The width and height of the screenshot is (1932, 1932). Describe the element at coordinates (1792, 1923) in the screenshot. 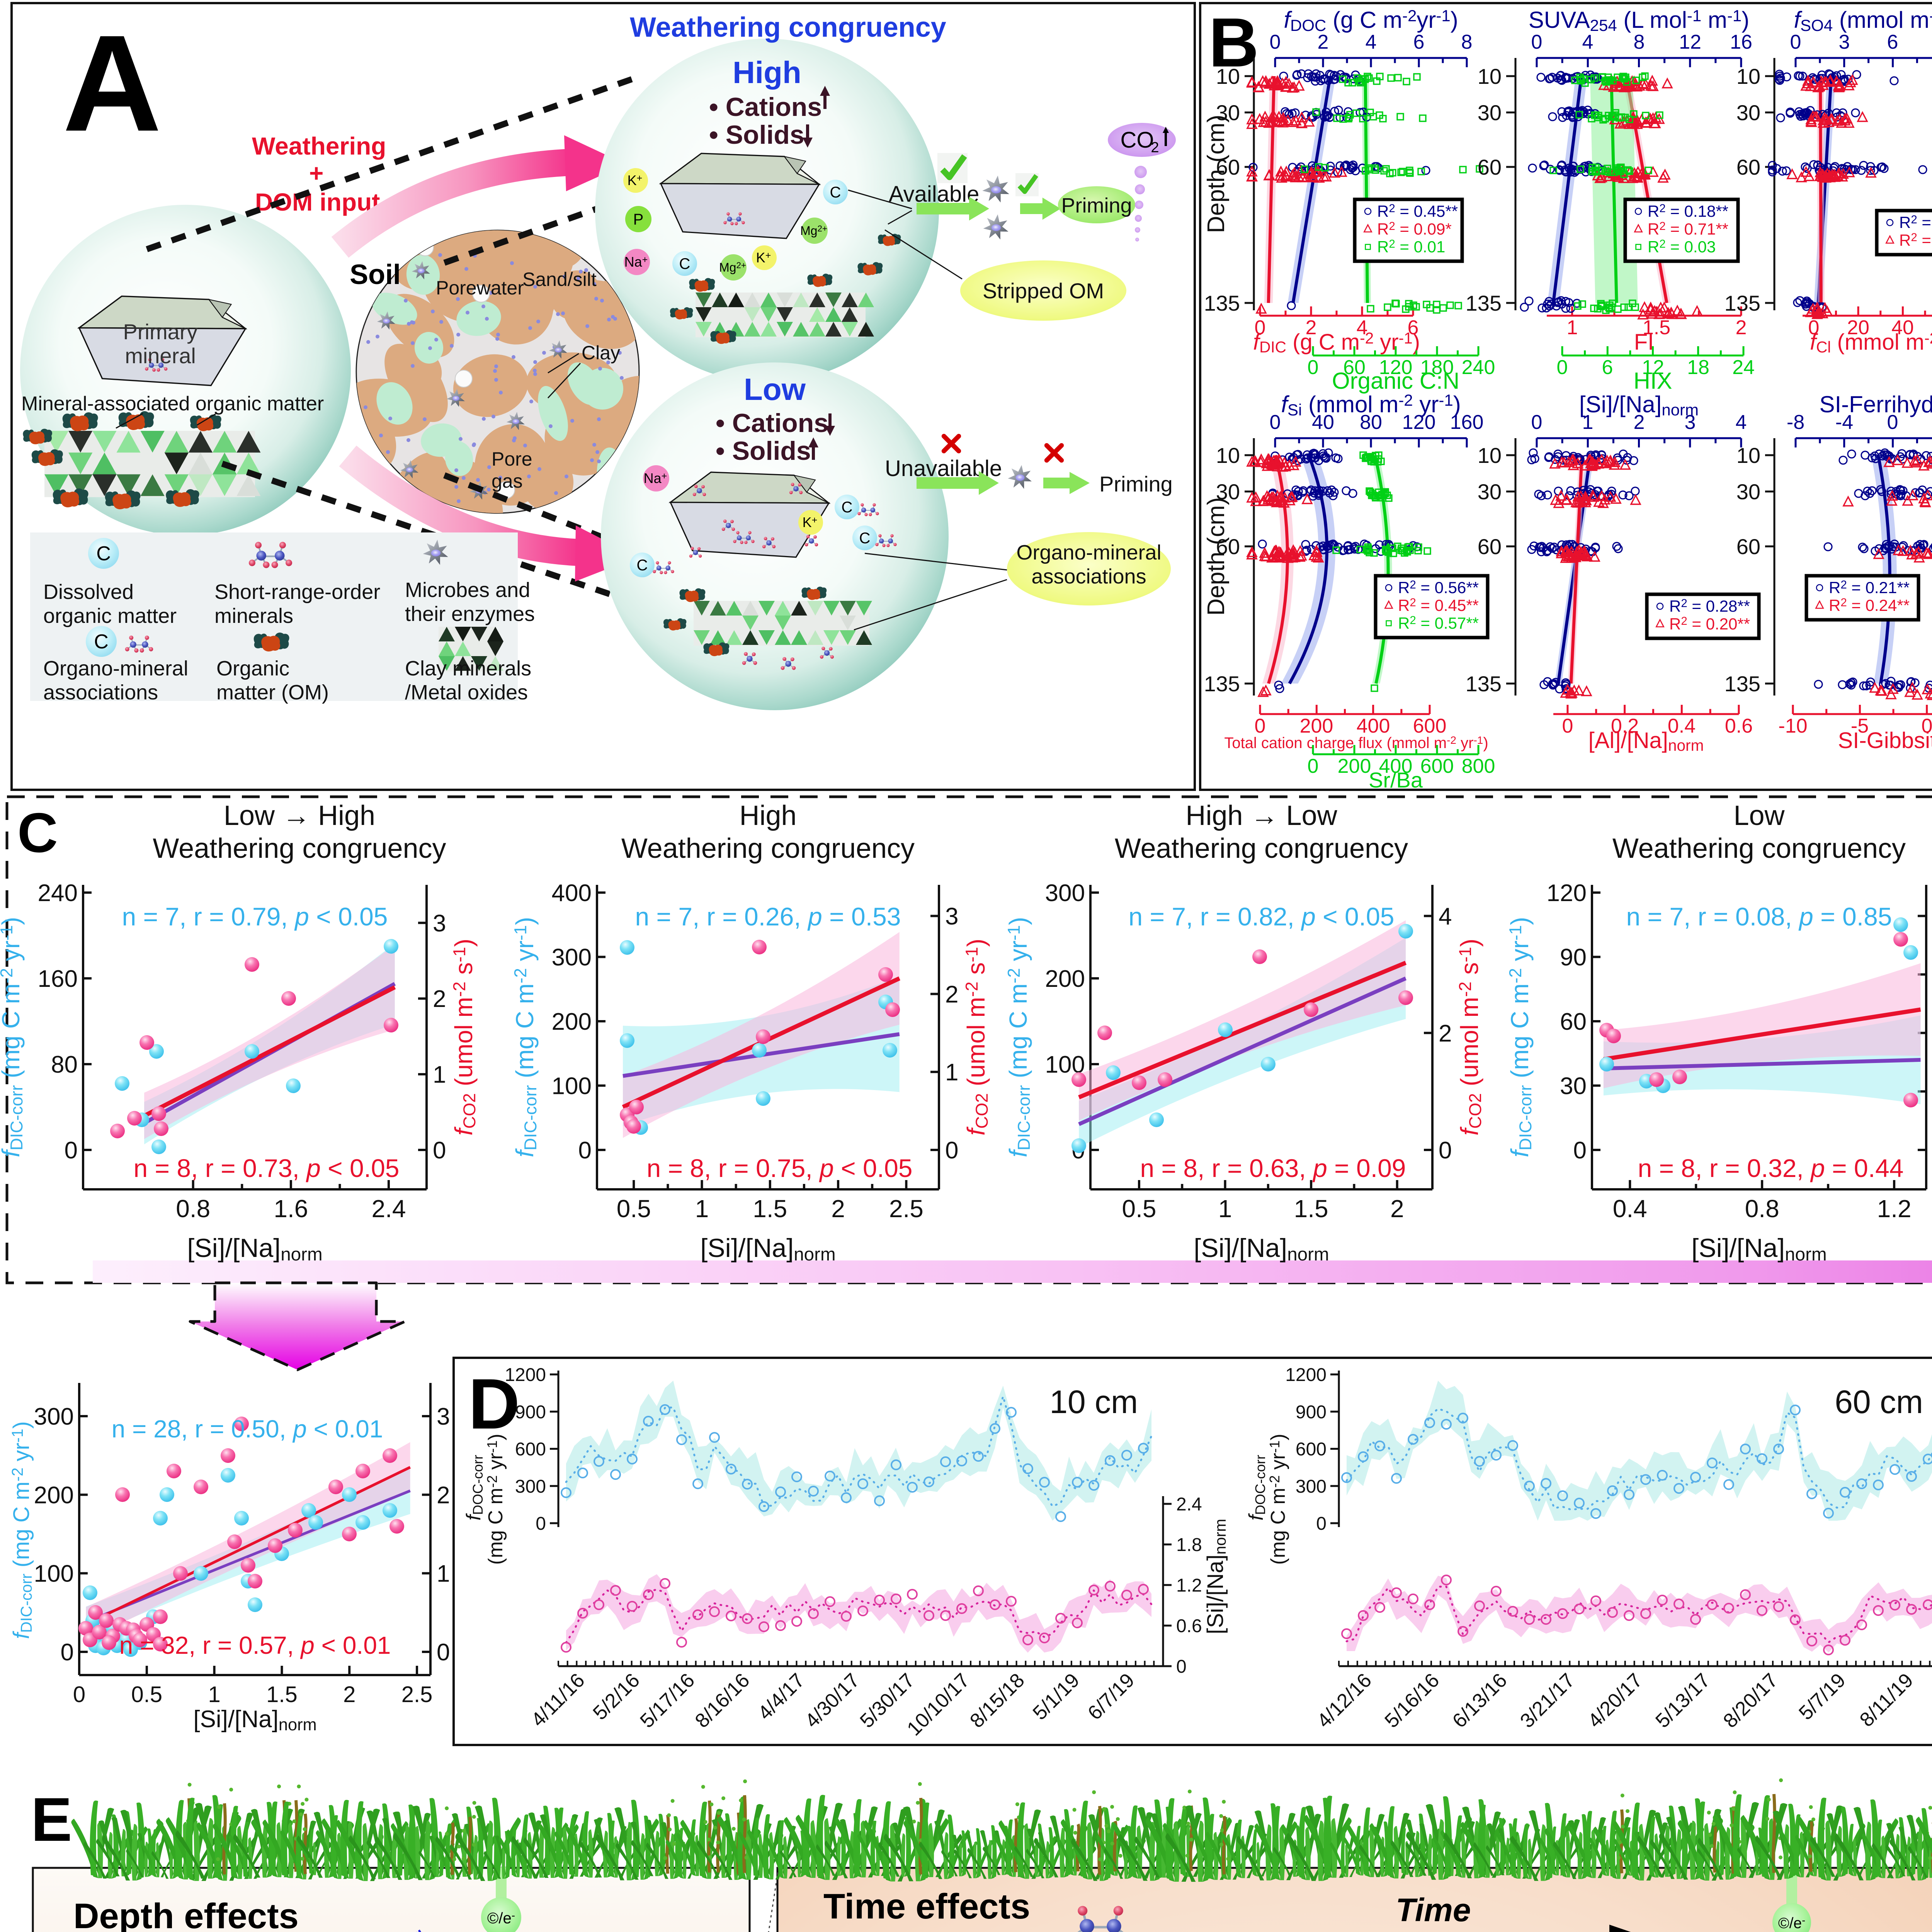

I see `svg-text: ©/e-` at that location.